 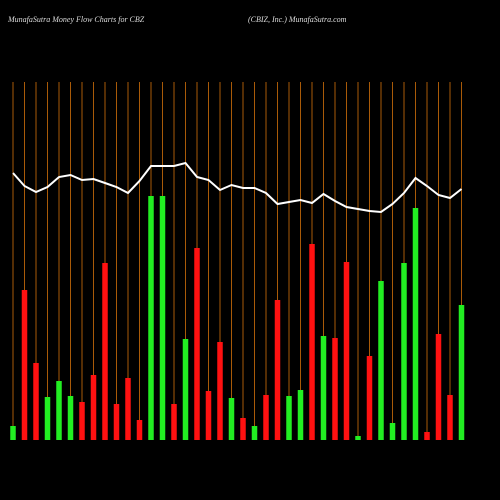 I want to click on chart-title: MunafaSutra Money Flow Charts for CBZ, so click(x=76, y=19).